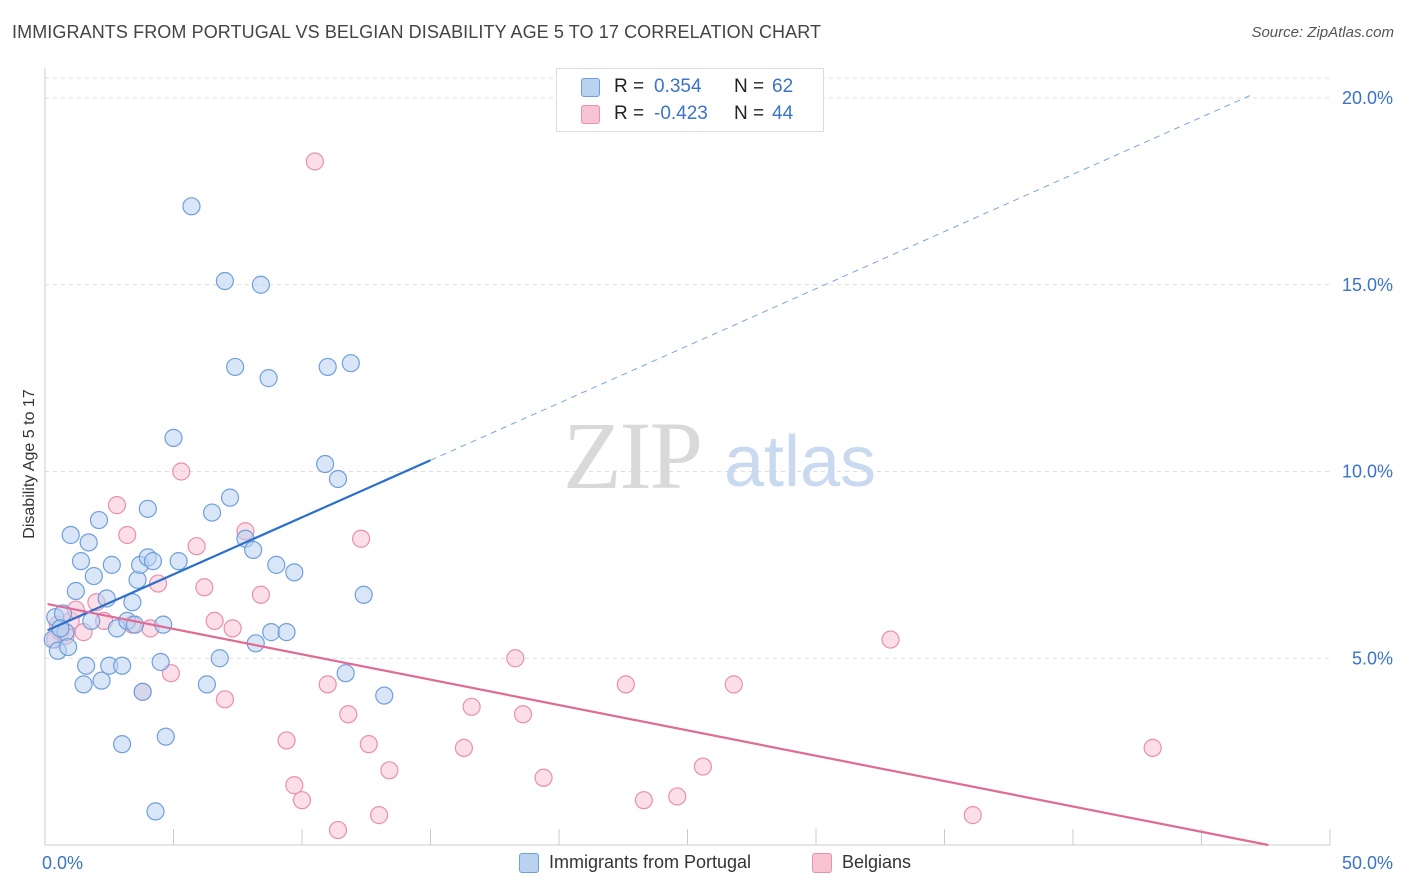 This screenshot has height=892, width=1406. Describe the element at coordinates (650, 862) in the screenshot. I see `legend-label-portugal: Immigrants from Portugal` at that location.